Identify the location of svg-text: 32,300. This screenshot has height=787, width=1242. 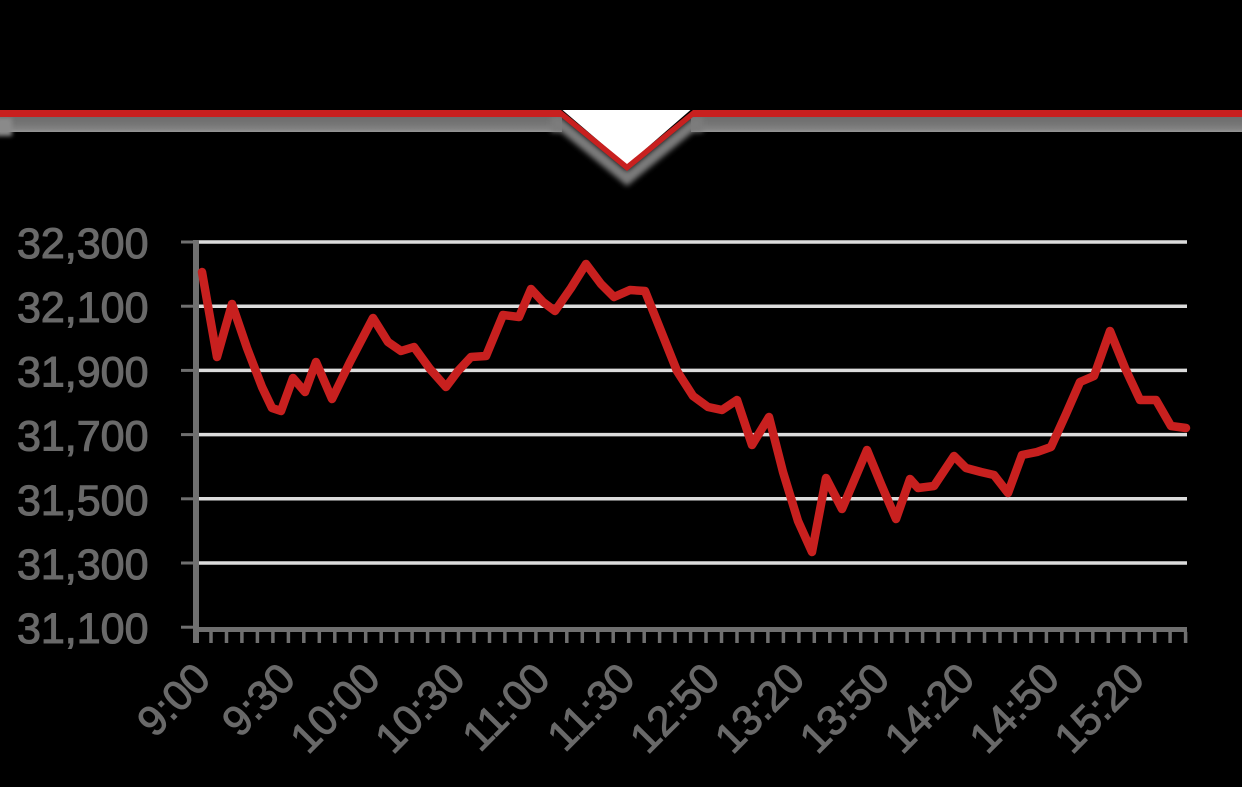
(83, 244).